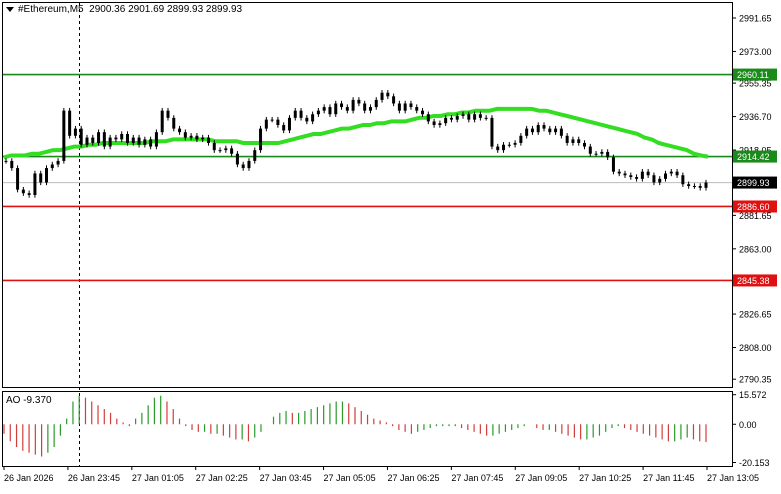 Image resolution: width=781 pixels, height=494 pixels. What do you see at coordinates (350, 478) in the screenshot?
I see `time-tick-label: 27 Jan 05:05` at bounding box center [350, 478].